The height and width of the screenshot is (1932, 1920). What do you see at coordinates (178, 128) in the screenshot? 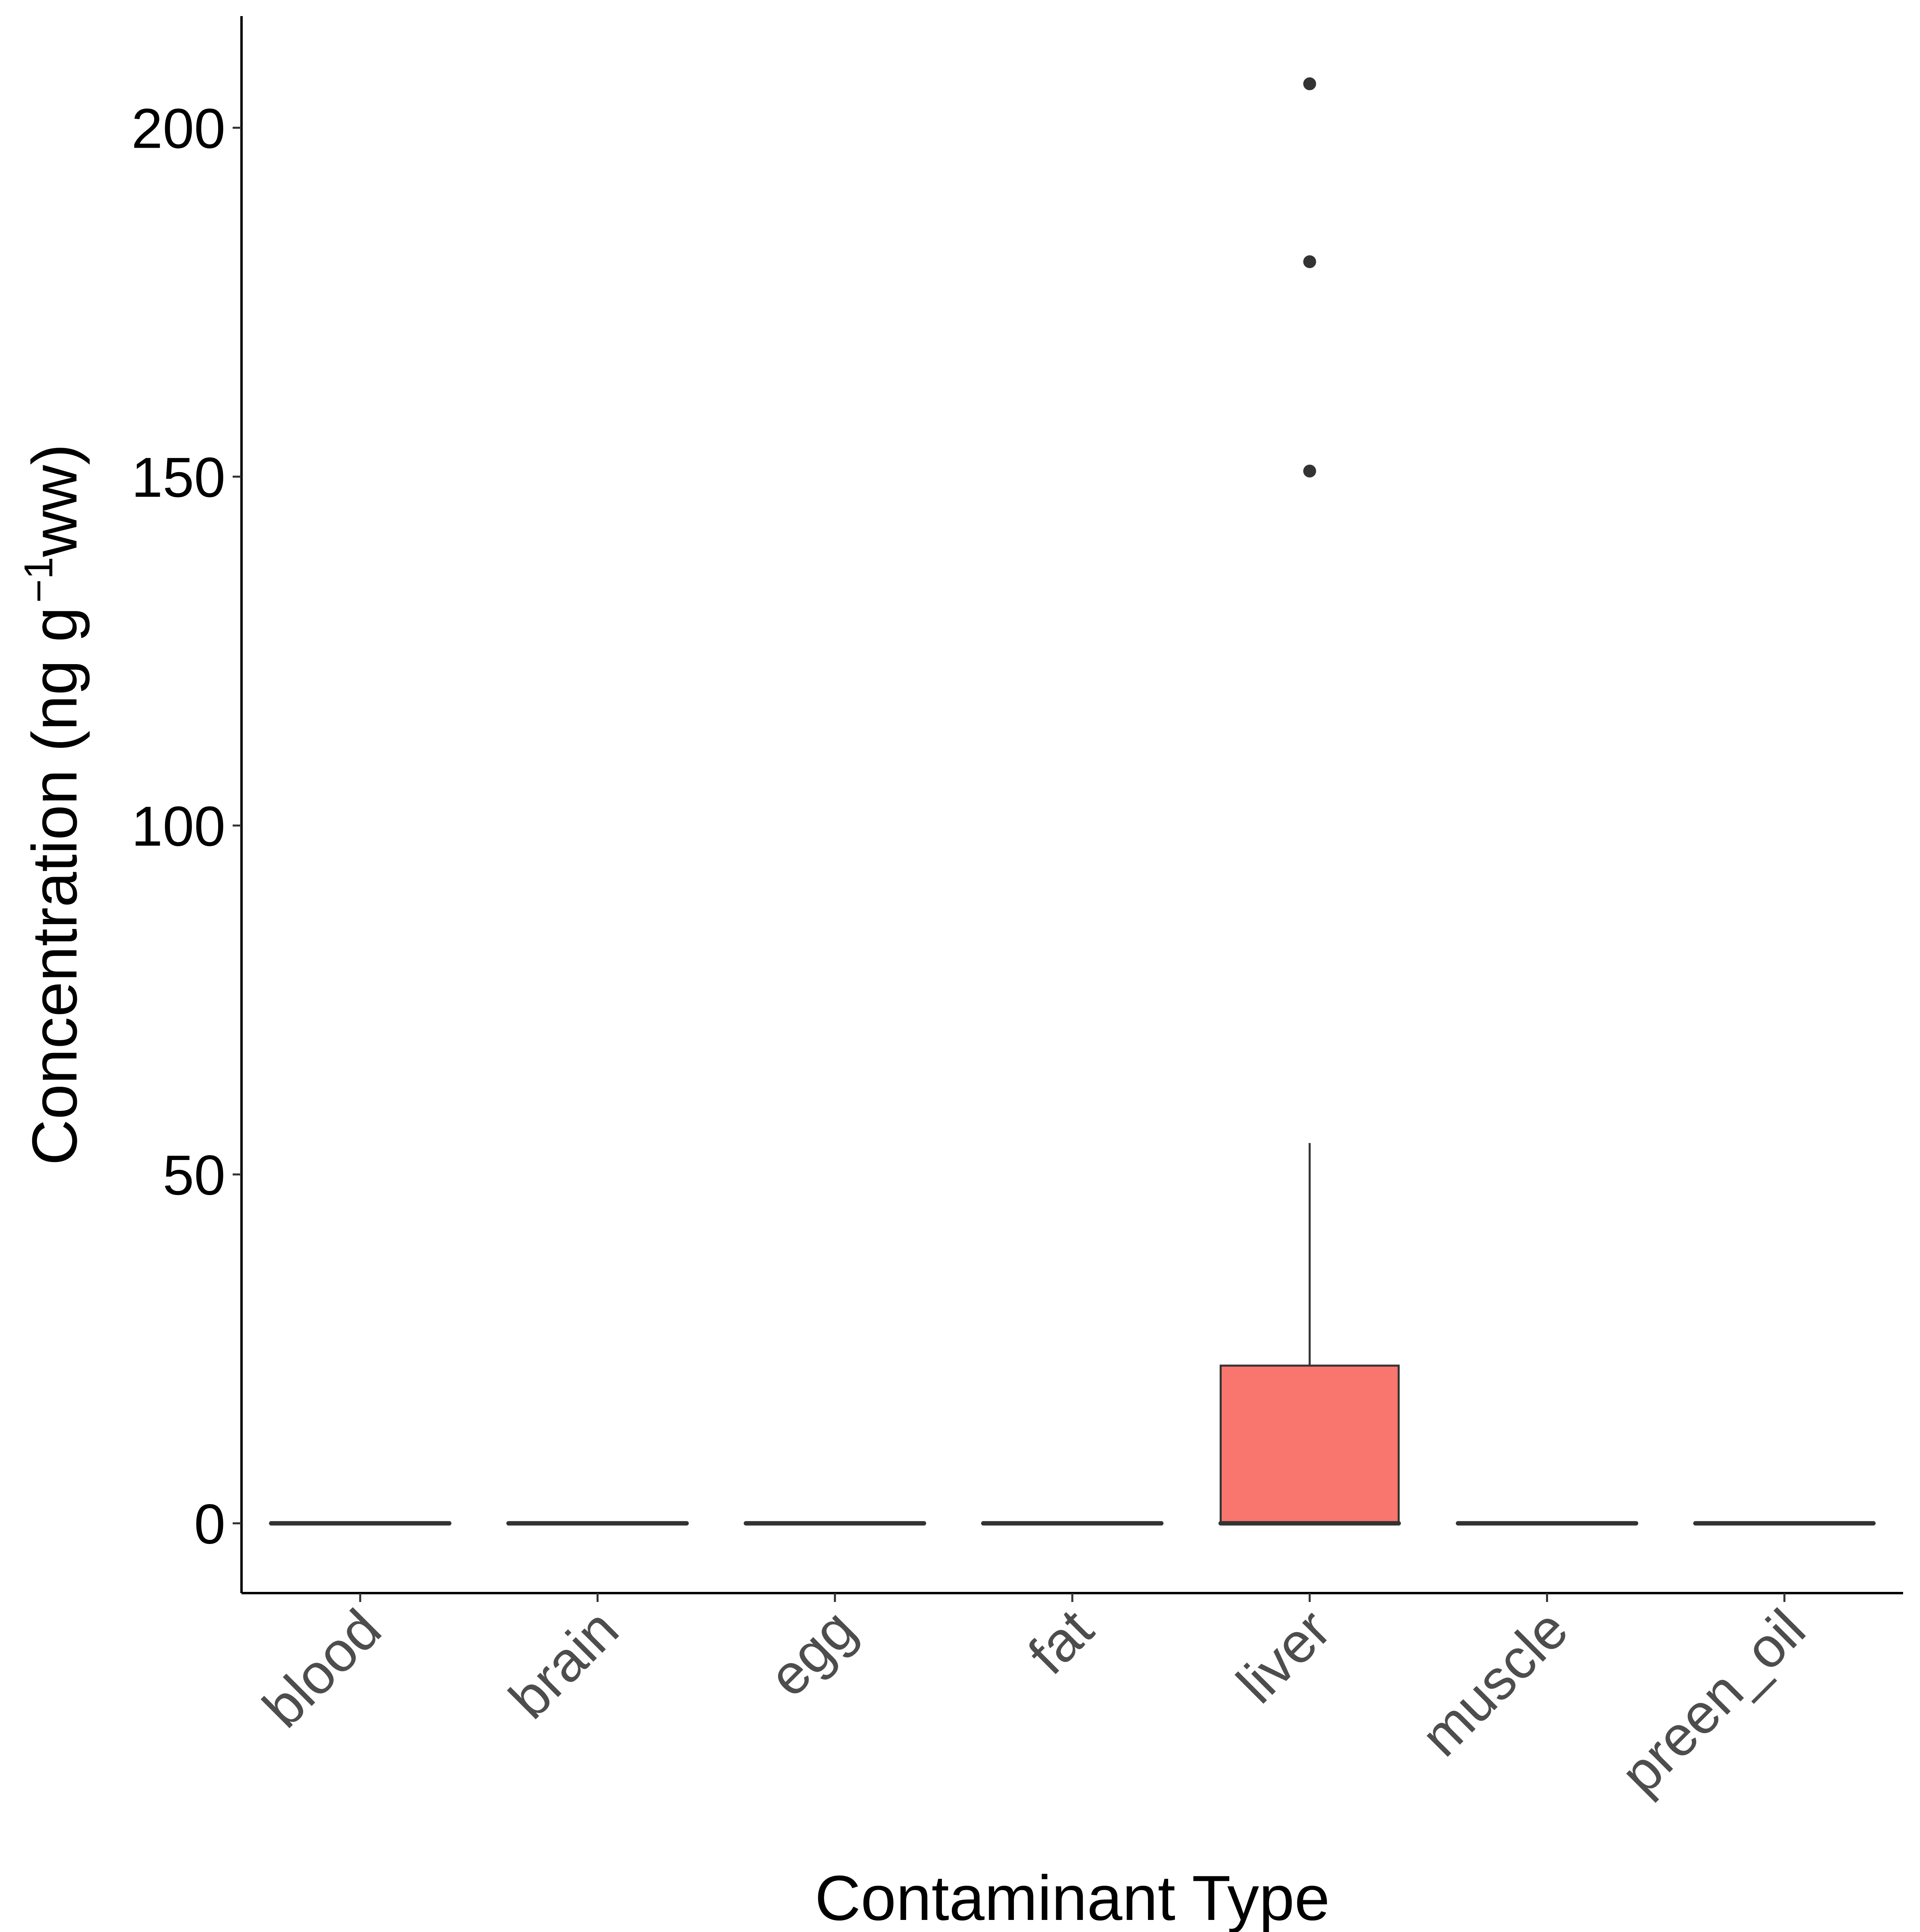
I see `y-tick-label: 200` at bounding box center [178, 128].